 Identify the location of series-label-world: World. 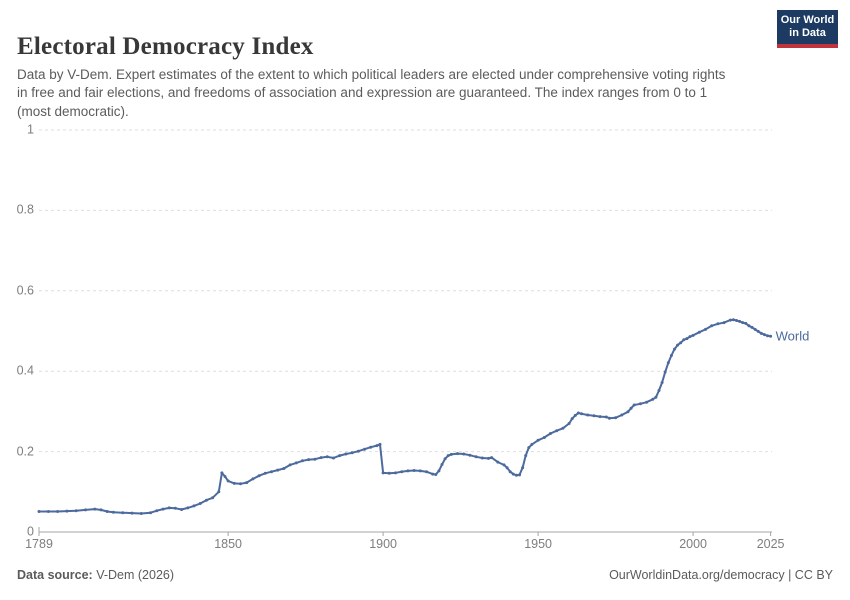
(792, 336).